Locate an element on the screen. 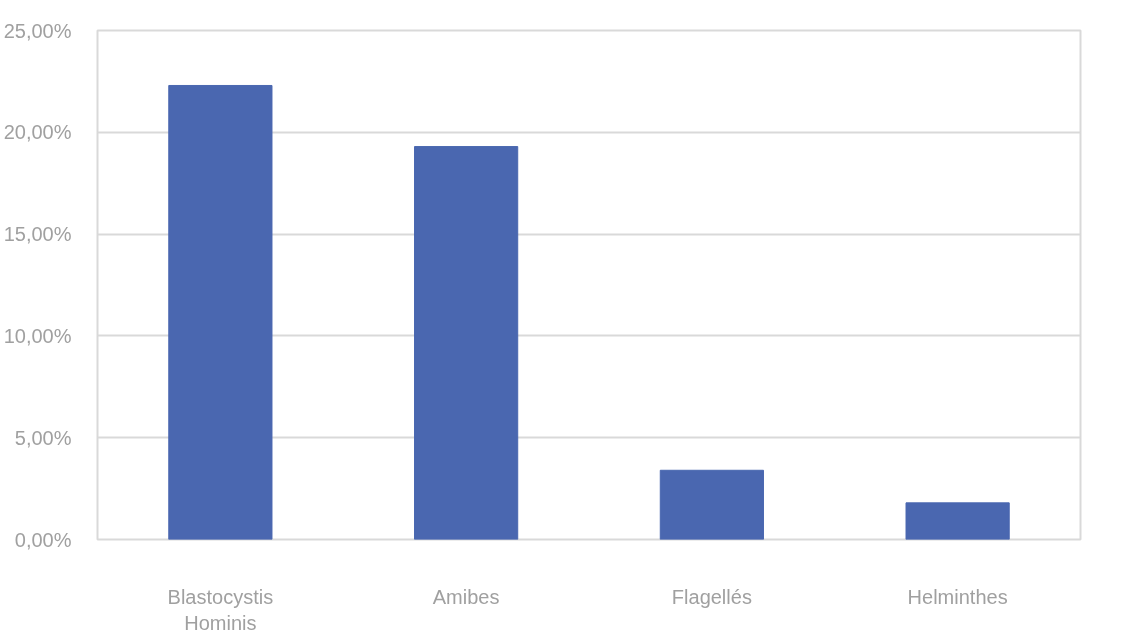  x-tick-label: Flagellés is located at coordinates (711, 596).